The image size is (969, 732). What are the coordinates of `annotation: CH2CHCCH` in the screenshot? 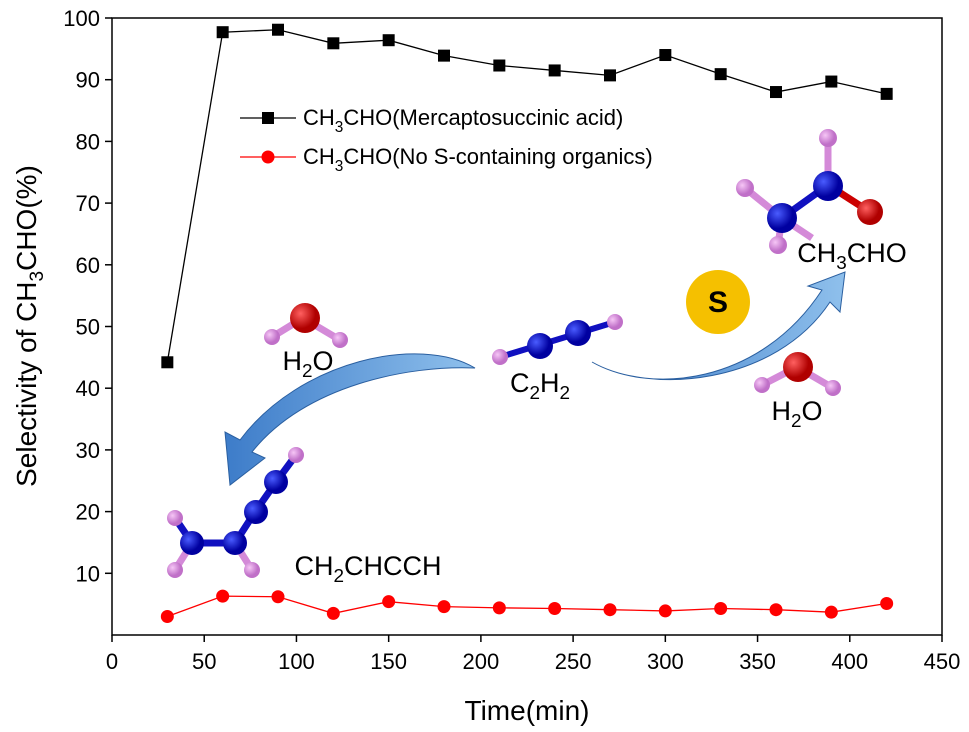 It's located at (367, 569).